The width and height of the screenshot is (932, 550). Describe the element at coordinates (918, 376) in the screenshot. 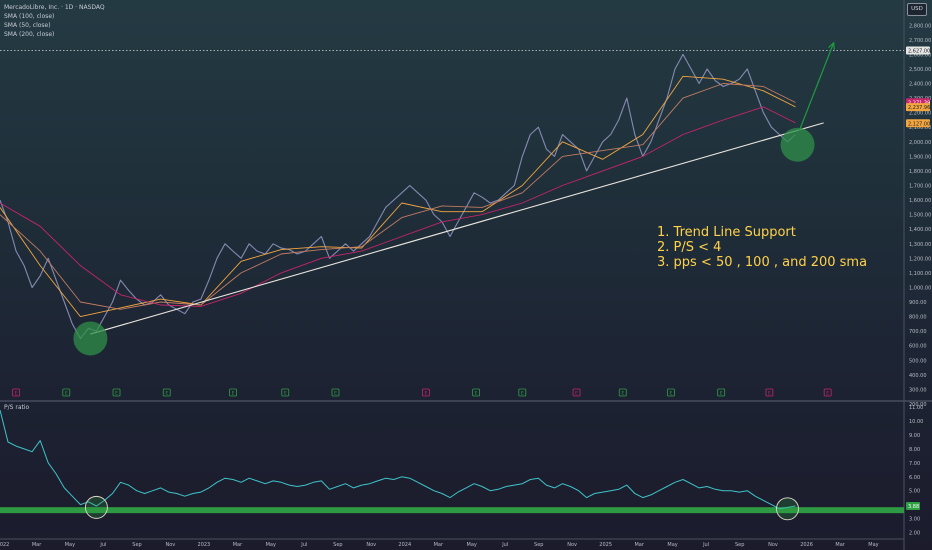

I see `price-tick-label: 400.00` at that location.